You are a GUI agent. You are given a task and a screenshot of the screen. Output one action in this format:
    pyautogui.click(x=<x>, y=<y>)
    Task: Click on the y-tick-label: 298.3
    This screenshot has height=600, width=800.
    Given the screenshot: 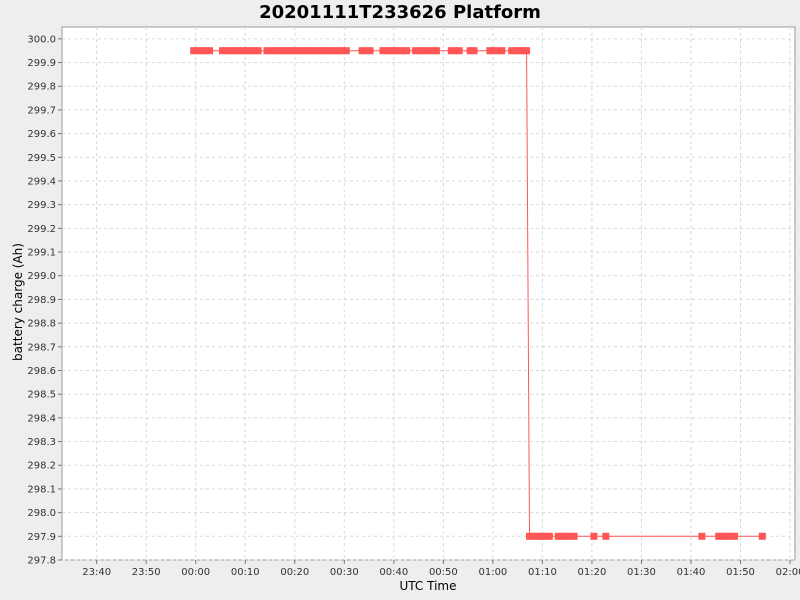 What is the action you would take?
    pyautogui.click(x=41, y=442)
    